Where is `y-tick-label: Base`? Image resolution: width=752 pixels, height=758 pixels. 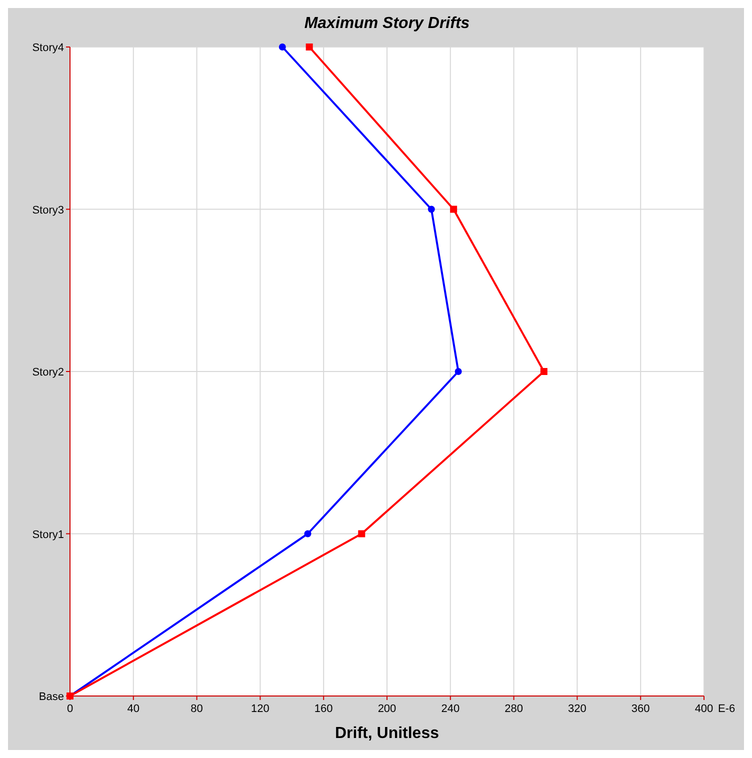 y-tick-label: Base is located at coordinates (51, 697).